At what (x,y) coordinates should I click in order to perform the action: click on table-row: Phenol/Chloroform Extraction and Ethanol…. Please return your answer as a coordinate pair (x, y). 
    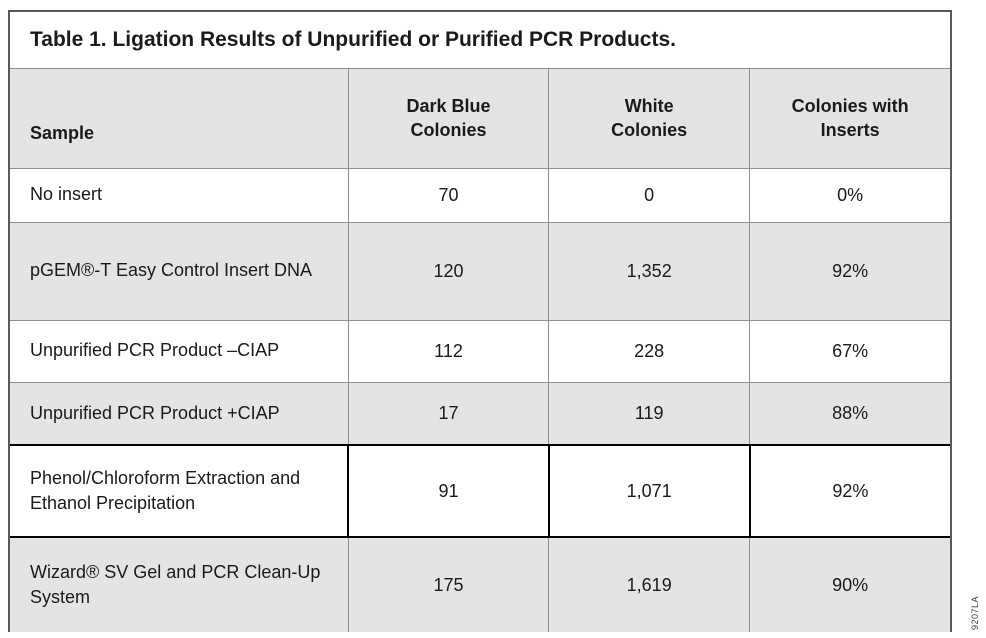
    Looking at the image, I should click on (480, 491).